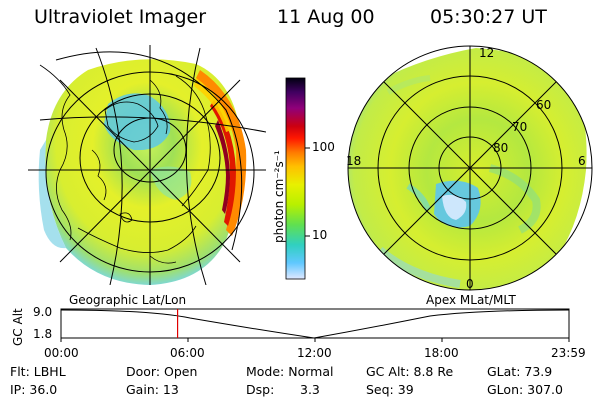 The height and width of the screenshot is (400, 600). I want to click on colorbar-tick-10: 10, so click(320, 235).